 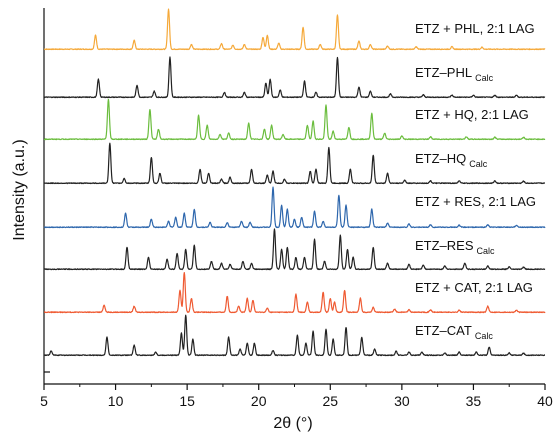 I want to click on pattern-label: ETZ + RES, 2:1 LAG, so click(x=475, y=201).